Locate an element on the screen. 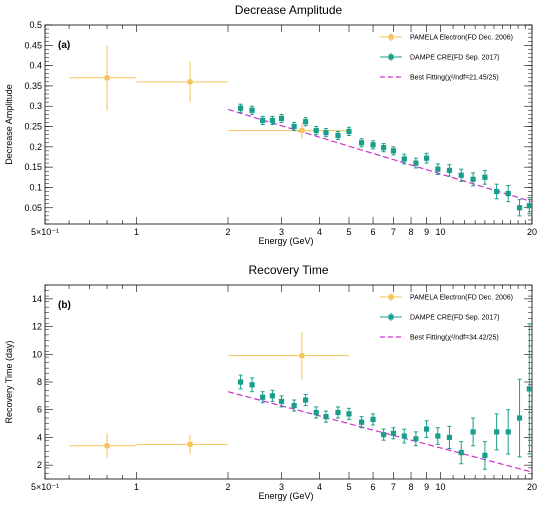 The width and height of the screenshot is (540, 509). y-tick-label: 0.1 is located at coordinates (35, 187).